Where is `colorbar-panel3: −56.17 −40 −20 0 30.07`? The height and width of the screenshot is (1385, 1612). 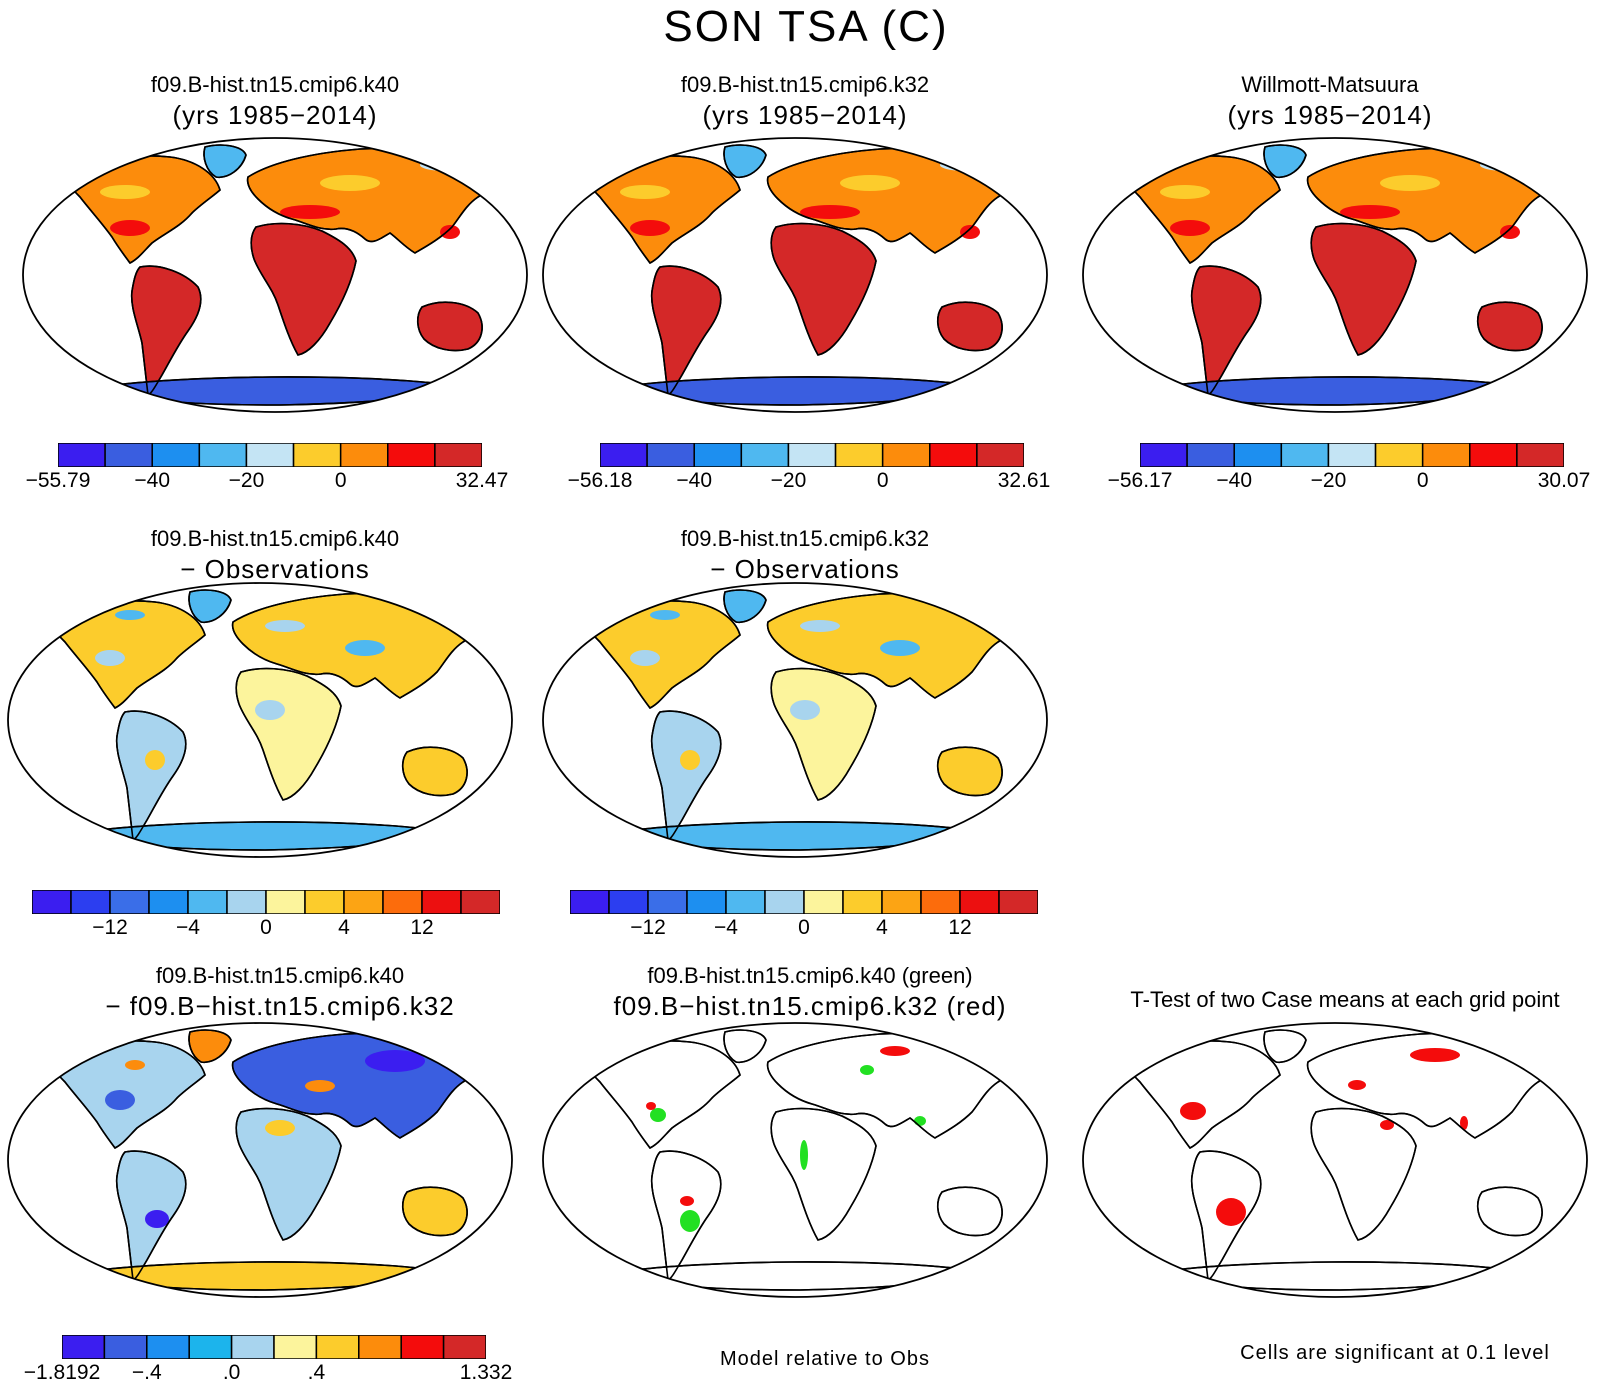
colorbar-panel3: −56.17 −40 −20 0 30.07 is located at coordinates (1349, 467).